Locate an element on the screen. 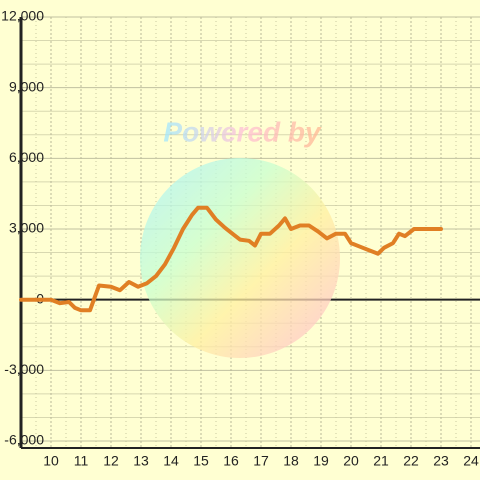 Image resolution: width=480 pixels, height=480 pixels. x-tick-label: 14 is located at coordinates (171, 461).